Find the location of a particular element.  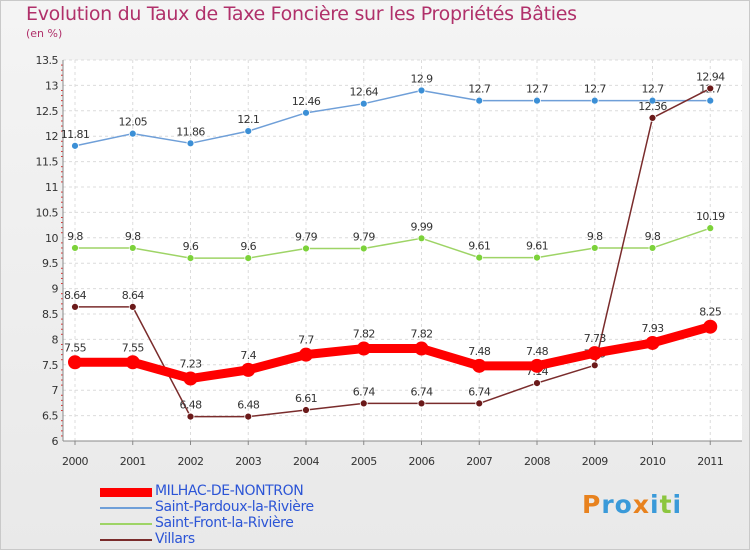

x-tick-label: 2003 is located at coordinates (248, 461).